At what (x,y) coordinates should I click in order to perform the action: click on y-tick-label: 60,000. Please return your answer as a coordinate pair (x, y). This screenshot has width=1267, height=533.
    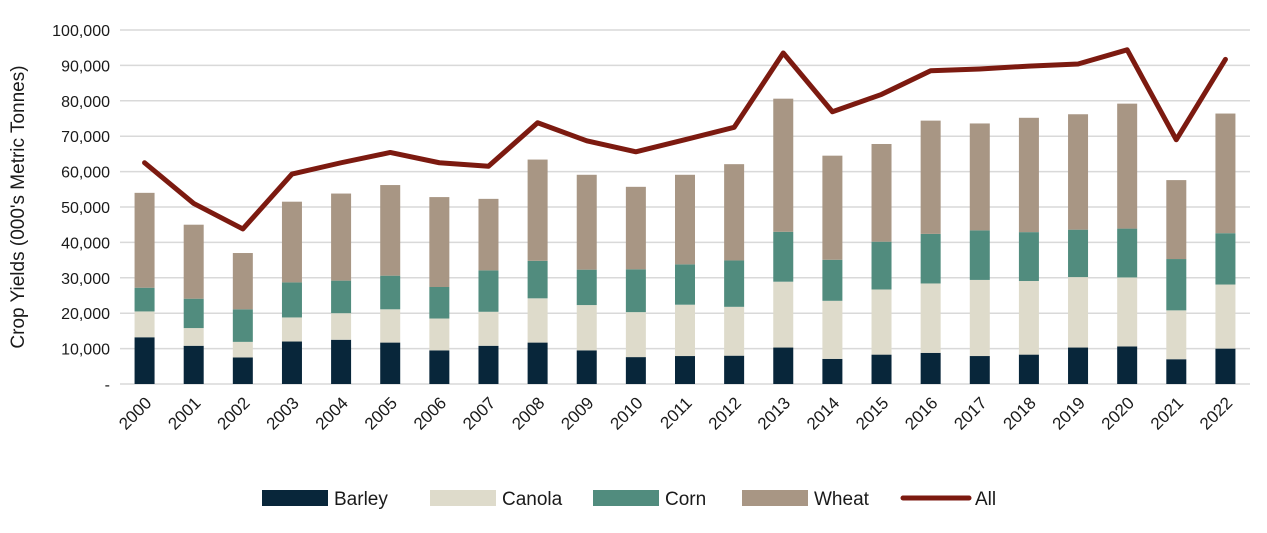
    Looking at the image, I should click on (85, 173).